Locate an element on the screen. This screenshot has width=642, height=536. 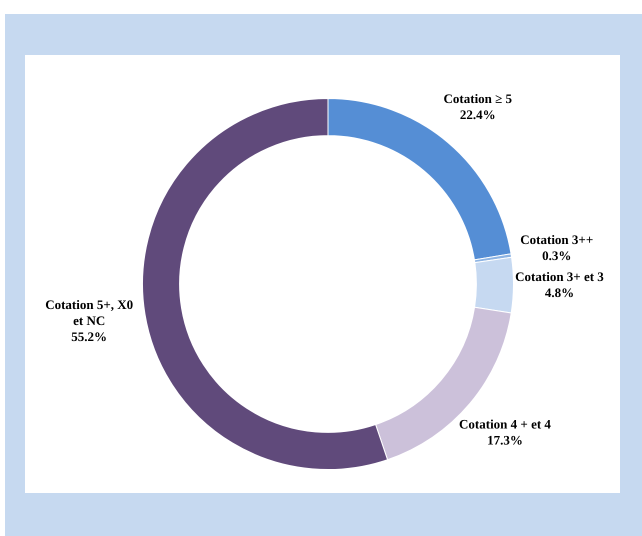
data-label: 4.8% is located at coordinates (559, 292).